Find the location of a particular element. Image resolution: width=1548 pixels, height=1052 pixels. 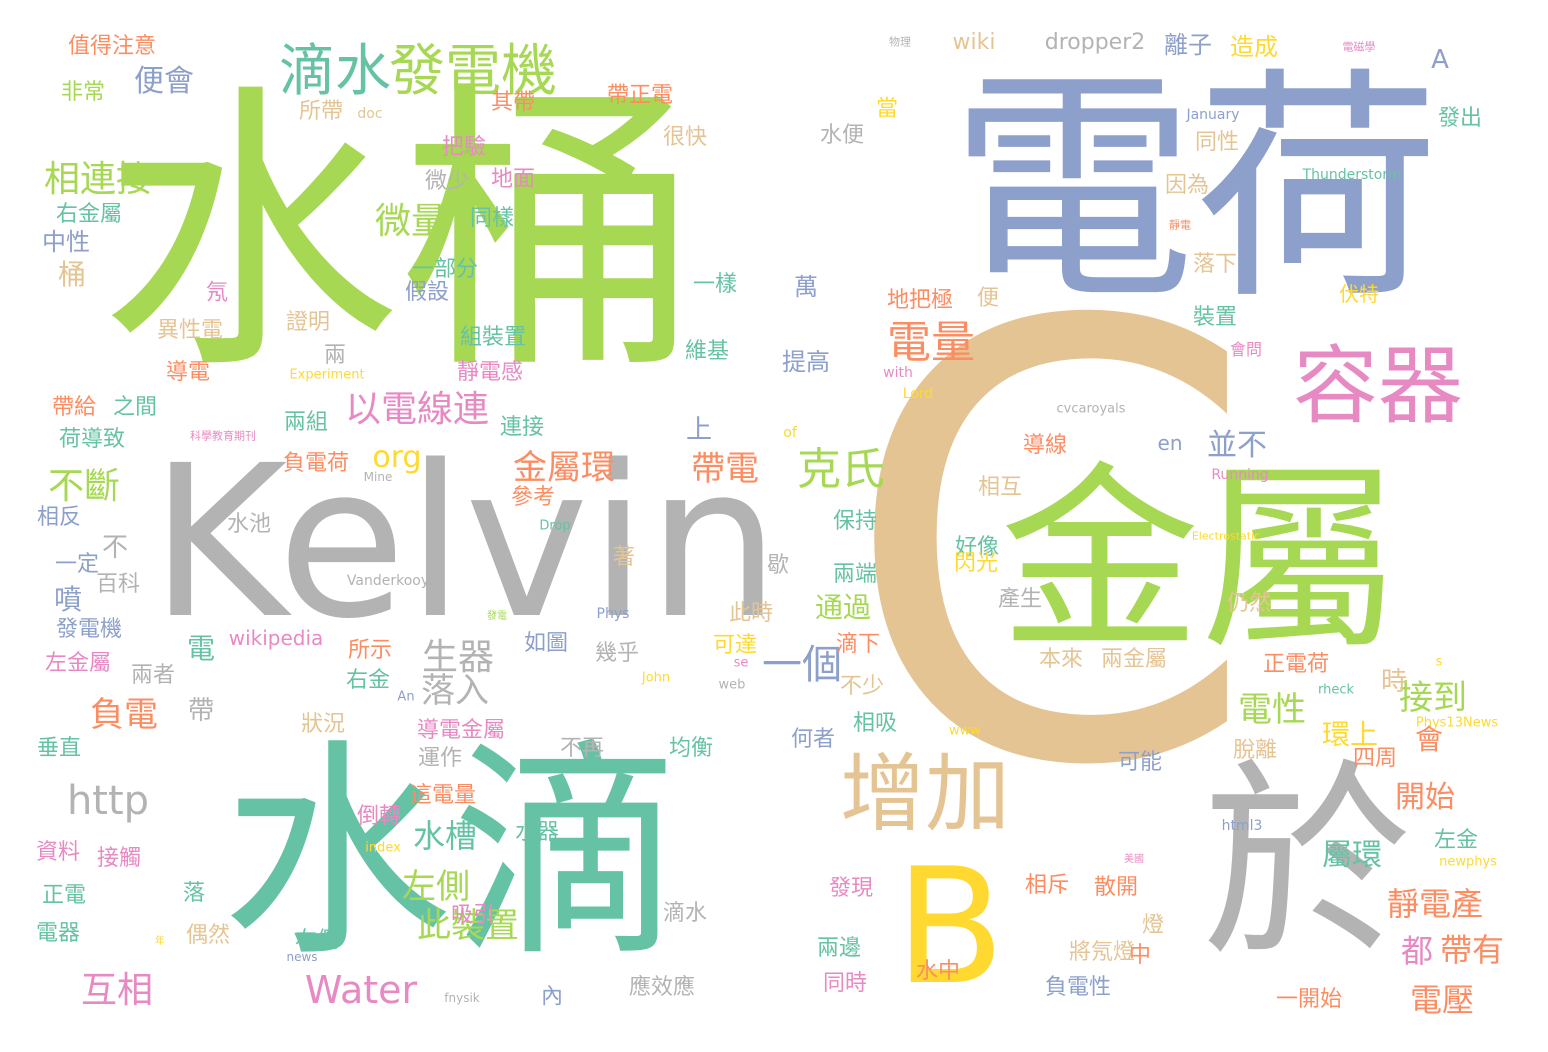

cloud-word: Thunderstorm is located at coordinates (1352, 175).